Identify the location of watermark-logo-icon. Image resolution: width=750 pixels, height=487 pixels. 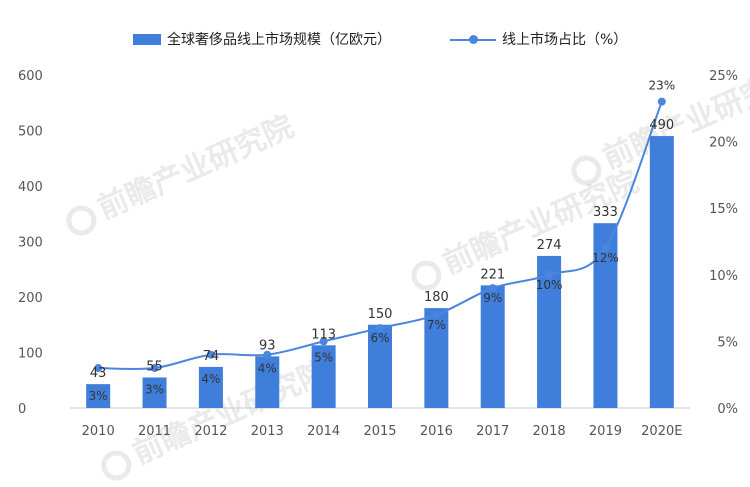
(116, 465).